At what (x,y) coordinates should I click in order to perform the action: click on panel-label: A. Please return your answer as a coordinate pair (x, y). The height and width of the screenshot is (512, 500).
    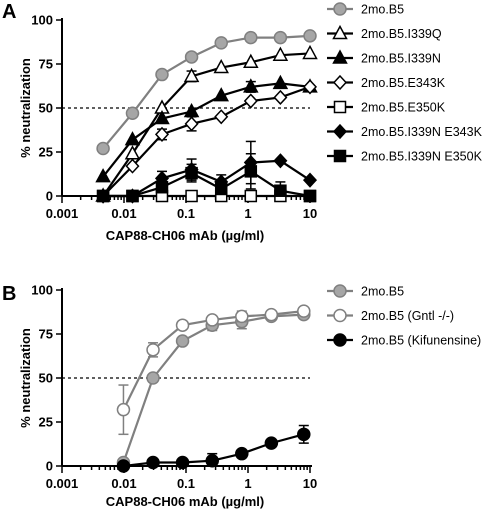
    Looking at the image, I should click on (9, 12).